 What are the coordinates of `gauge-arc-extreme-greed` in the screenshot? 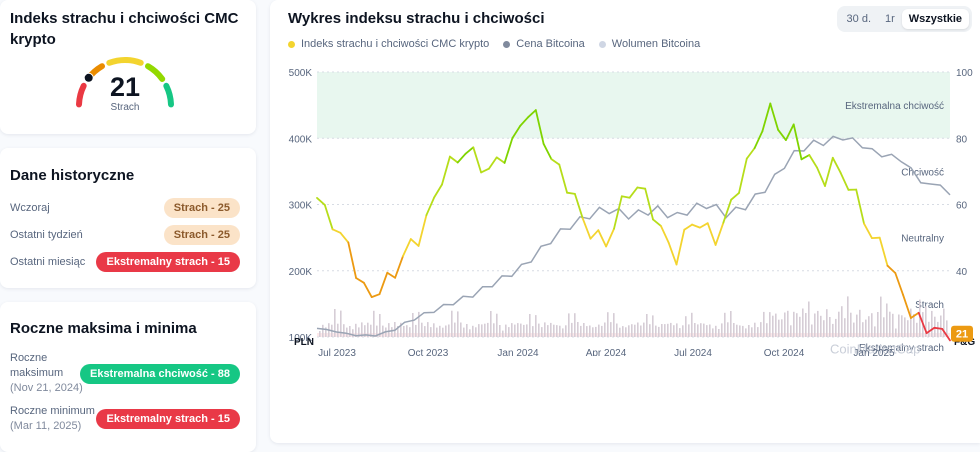 It's located at (168, 95).